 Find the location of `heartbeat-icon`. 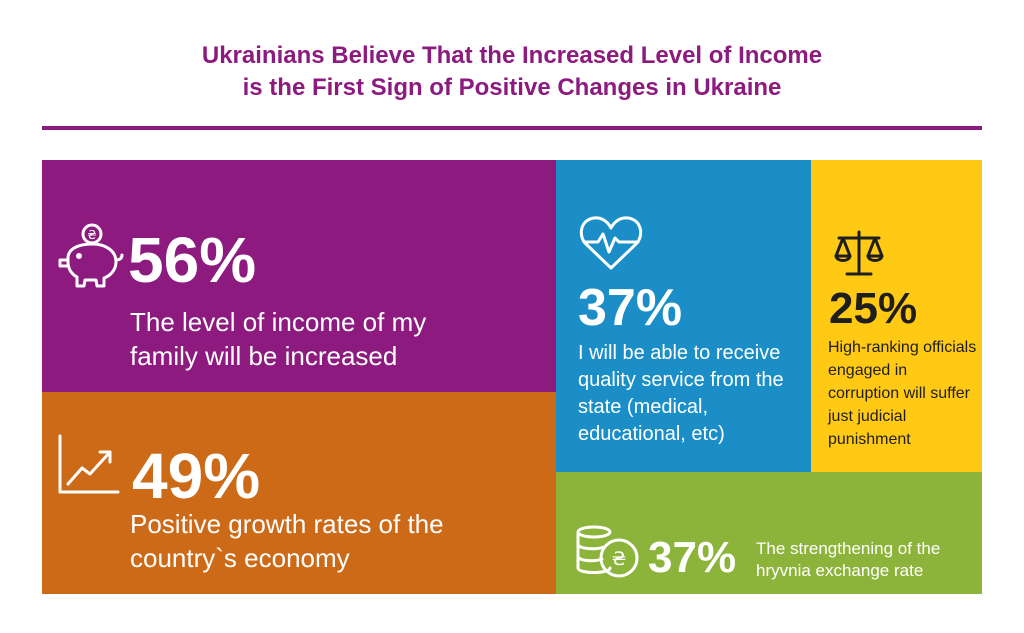

heartbeat-icon is located at coordinates (611, 243).